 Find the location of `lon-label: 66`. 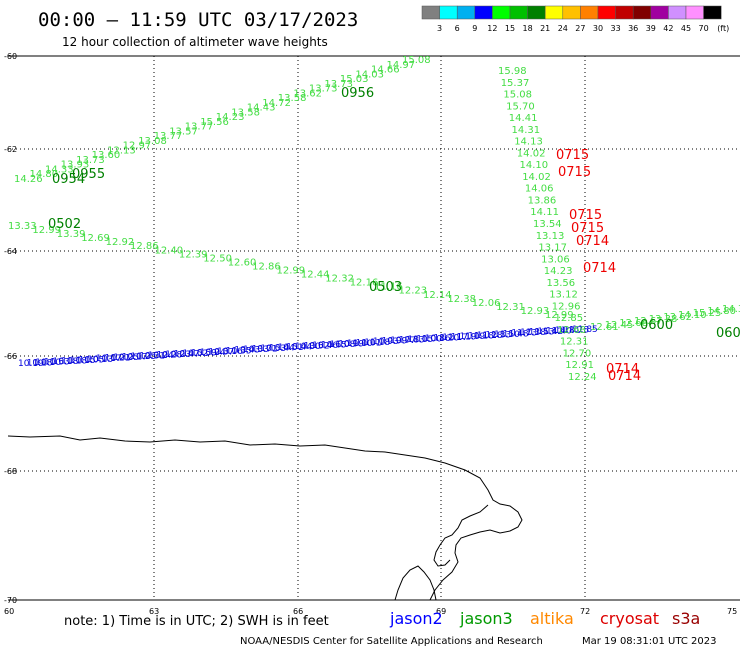

lon-label: 66 is located at coordinates (298, 611).